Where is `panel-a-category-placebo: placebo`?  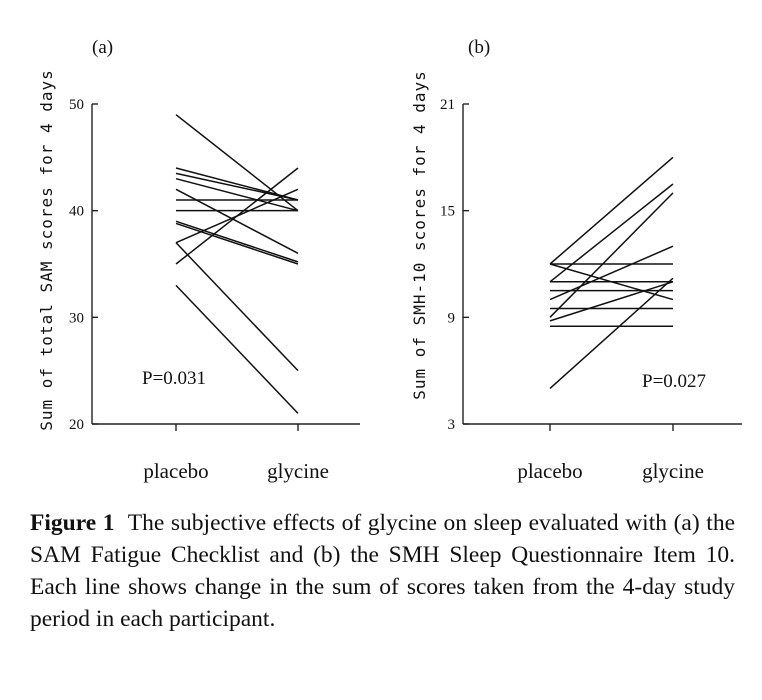 panel-a-category-placebo: placebo is located at coordinates (175, 471).